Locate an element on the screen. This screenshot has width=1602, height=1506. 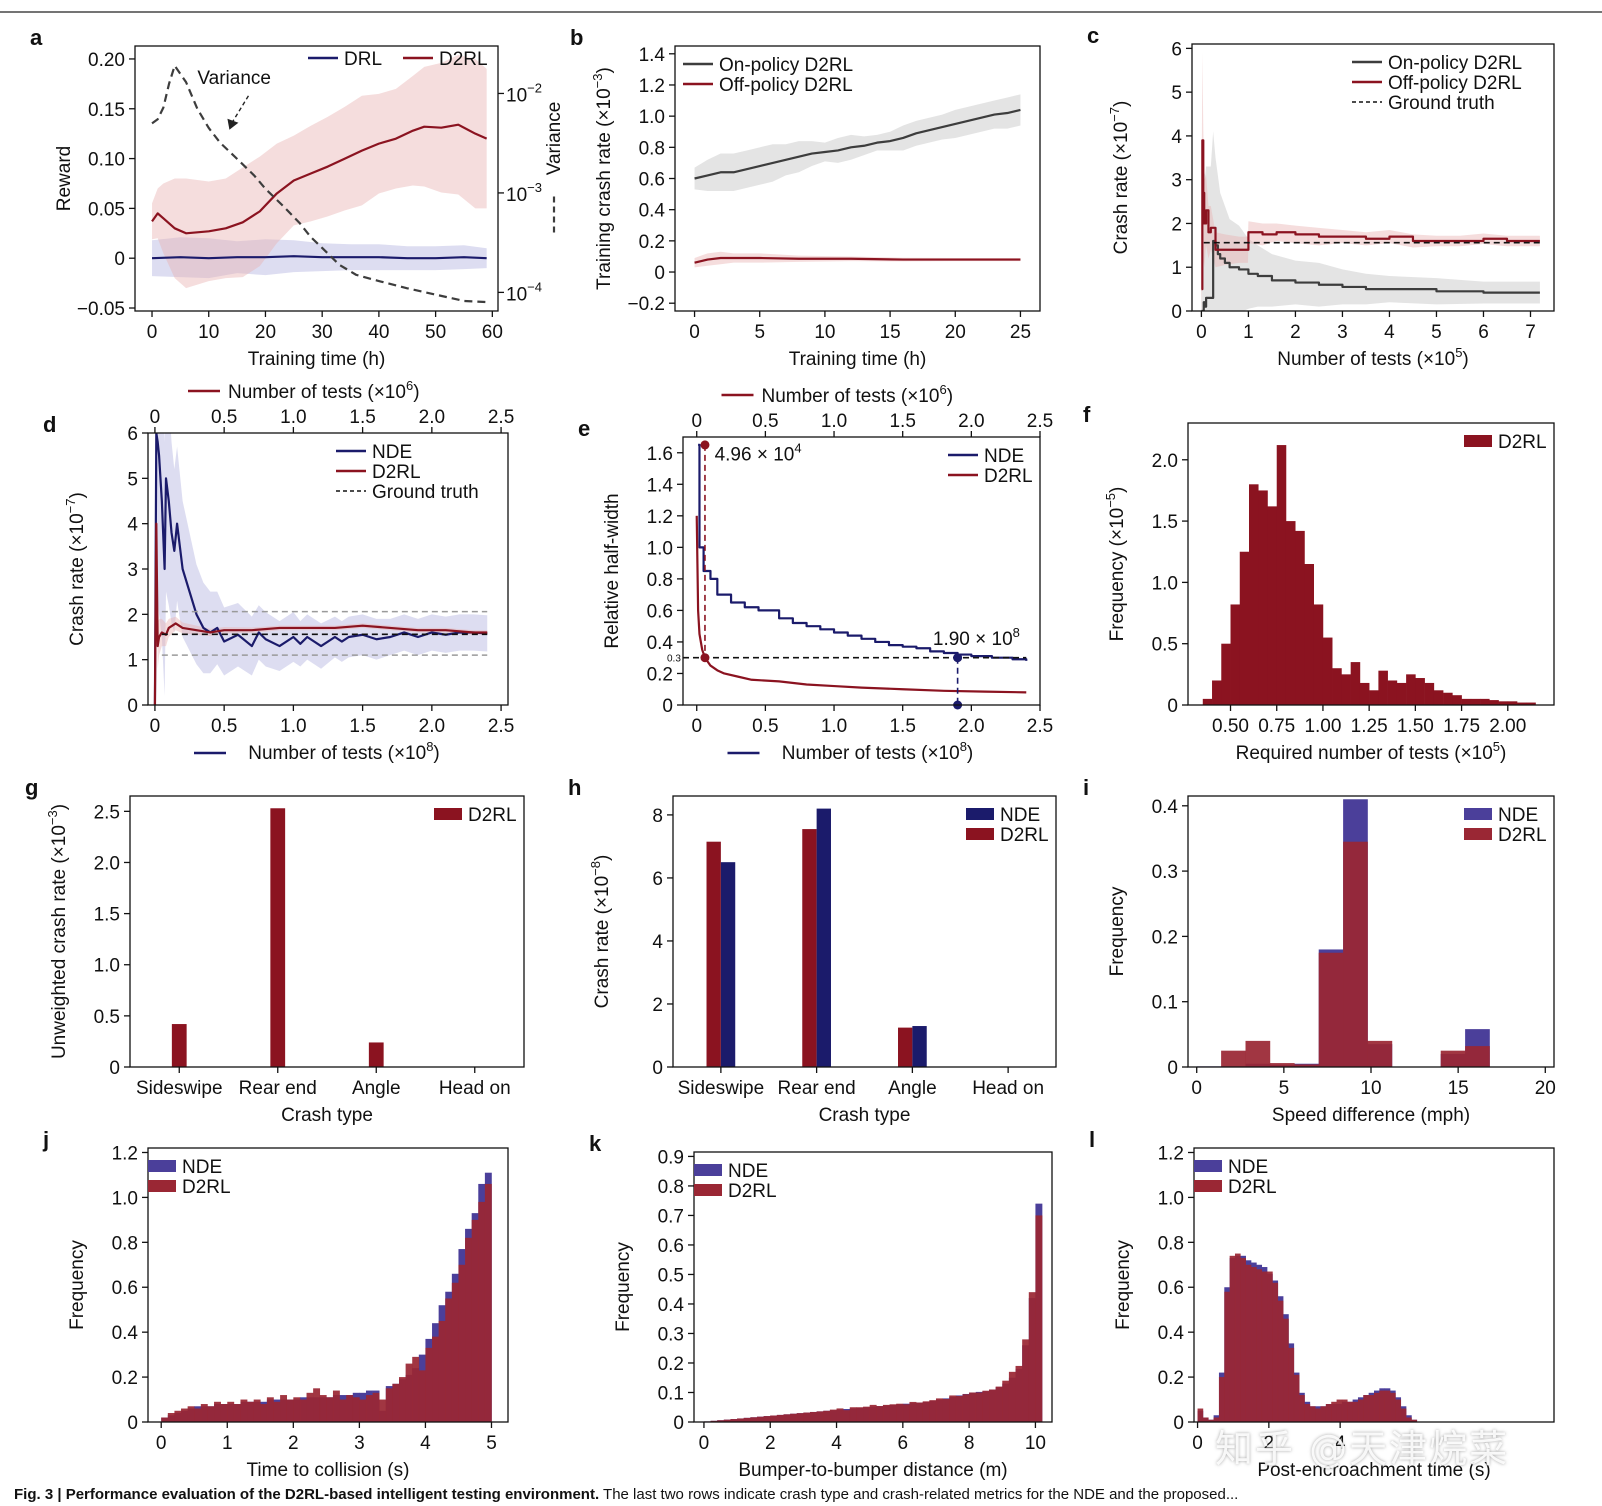
x-tick-label: 1.5 is located at coordinates (362, 726).